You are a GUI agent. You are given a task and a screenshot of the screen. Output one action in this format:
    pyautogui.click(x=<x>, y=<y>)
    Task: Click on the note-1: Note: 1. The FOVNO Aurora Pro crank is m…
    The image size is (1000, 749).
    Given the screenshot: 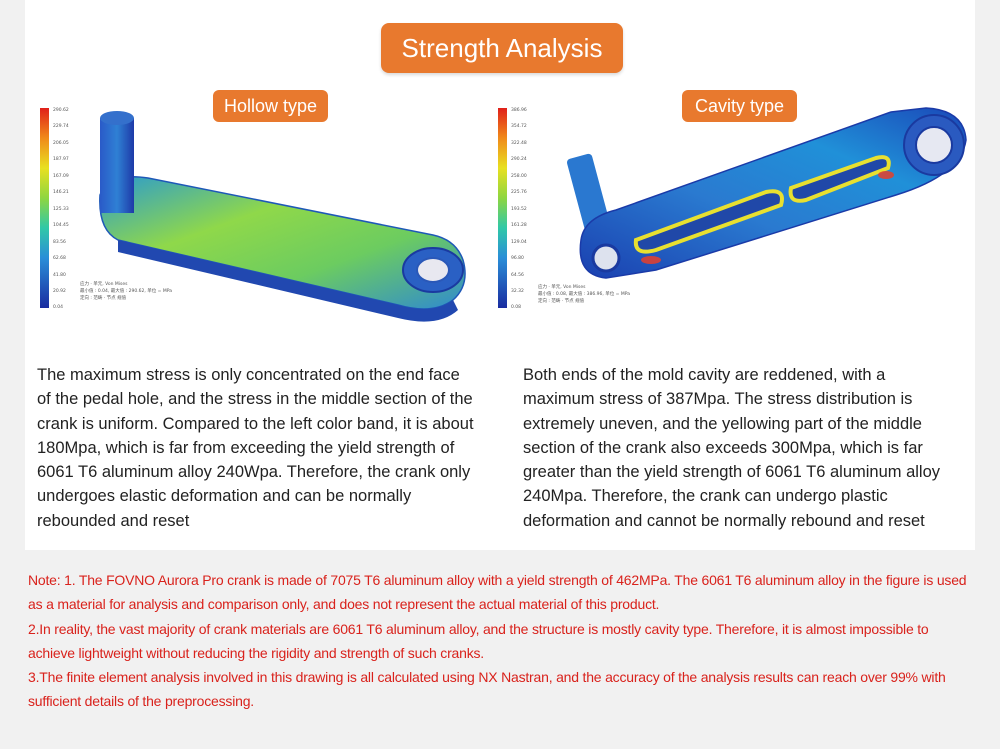 What is the action you would take?
    pyautogui.click(x=497, y=592)
    